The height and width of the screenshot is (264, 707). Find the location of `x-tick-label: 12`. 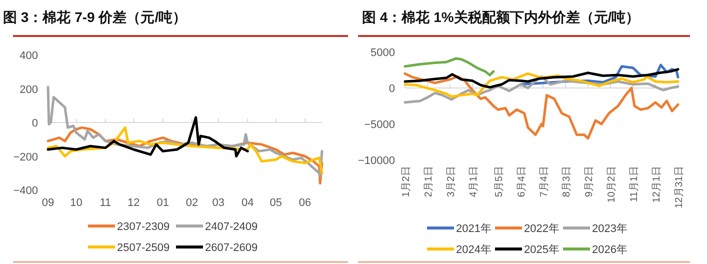

x-tick-label: 12 is located at coordinates (134, 203).